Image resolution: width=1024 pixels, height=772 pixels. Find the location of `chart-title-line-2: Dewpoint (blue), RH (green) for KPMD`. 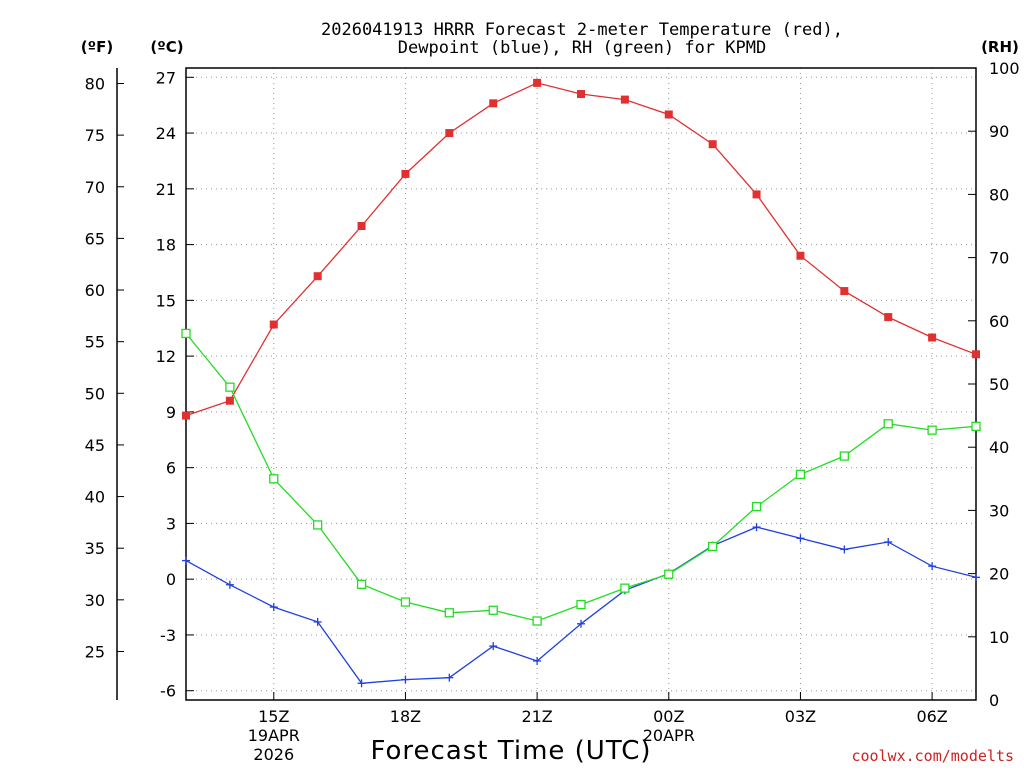

chart-title-line-2: Dewpoint (blue), RH (green) for KPMD is located at coordinates (582, 48).